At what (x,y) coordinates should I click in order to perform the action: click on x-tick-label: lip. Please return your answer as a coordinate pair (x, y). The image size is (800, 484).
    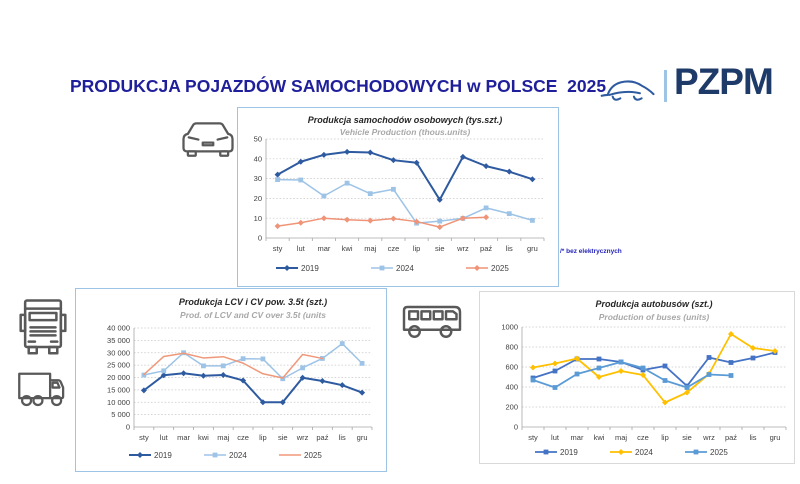
    Looking at the image, I should click on (417, 248).